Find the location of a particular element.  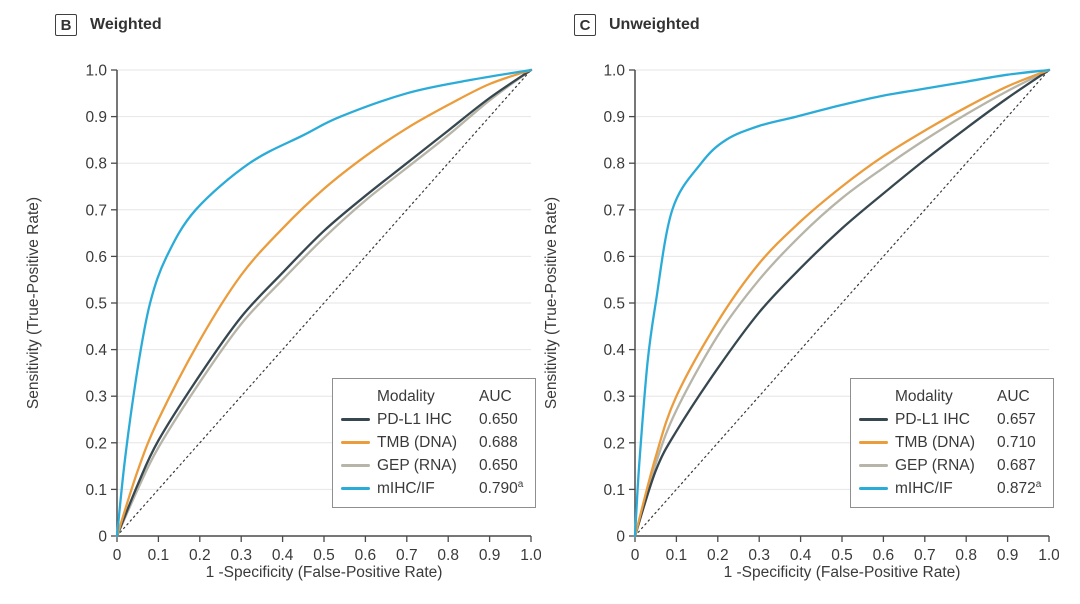

panel-c-title: Unweighted is located at coordinates (654, 24).